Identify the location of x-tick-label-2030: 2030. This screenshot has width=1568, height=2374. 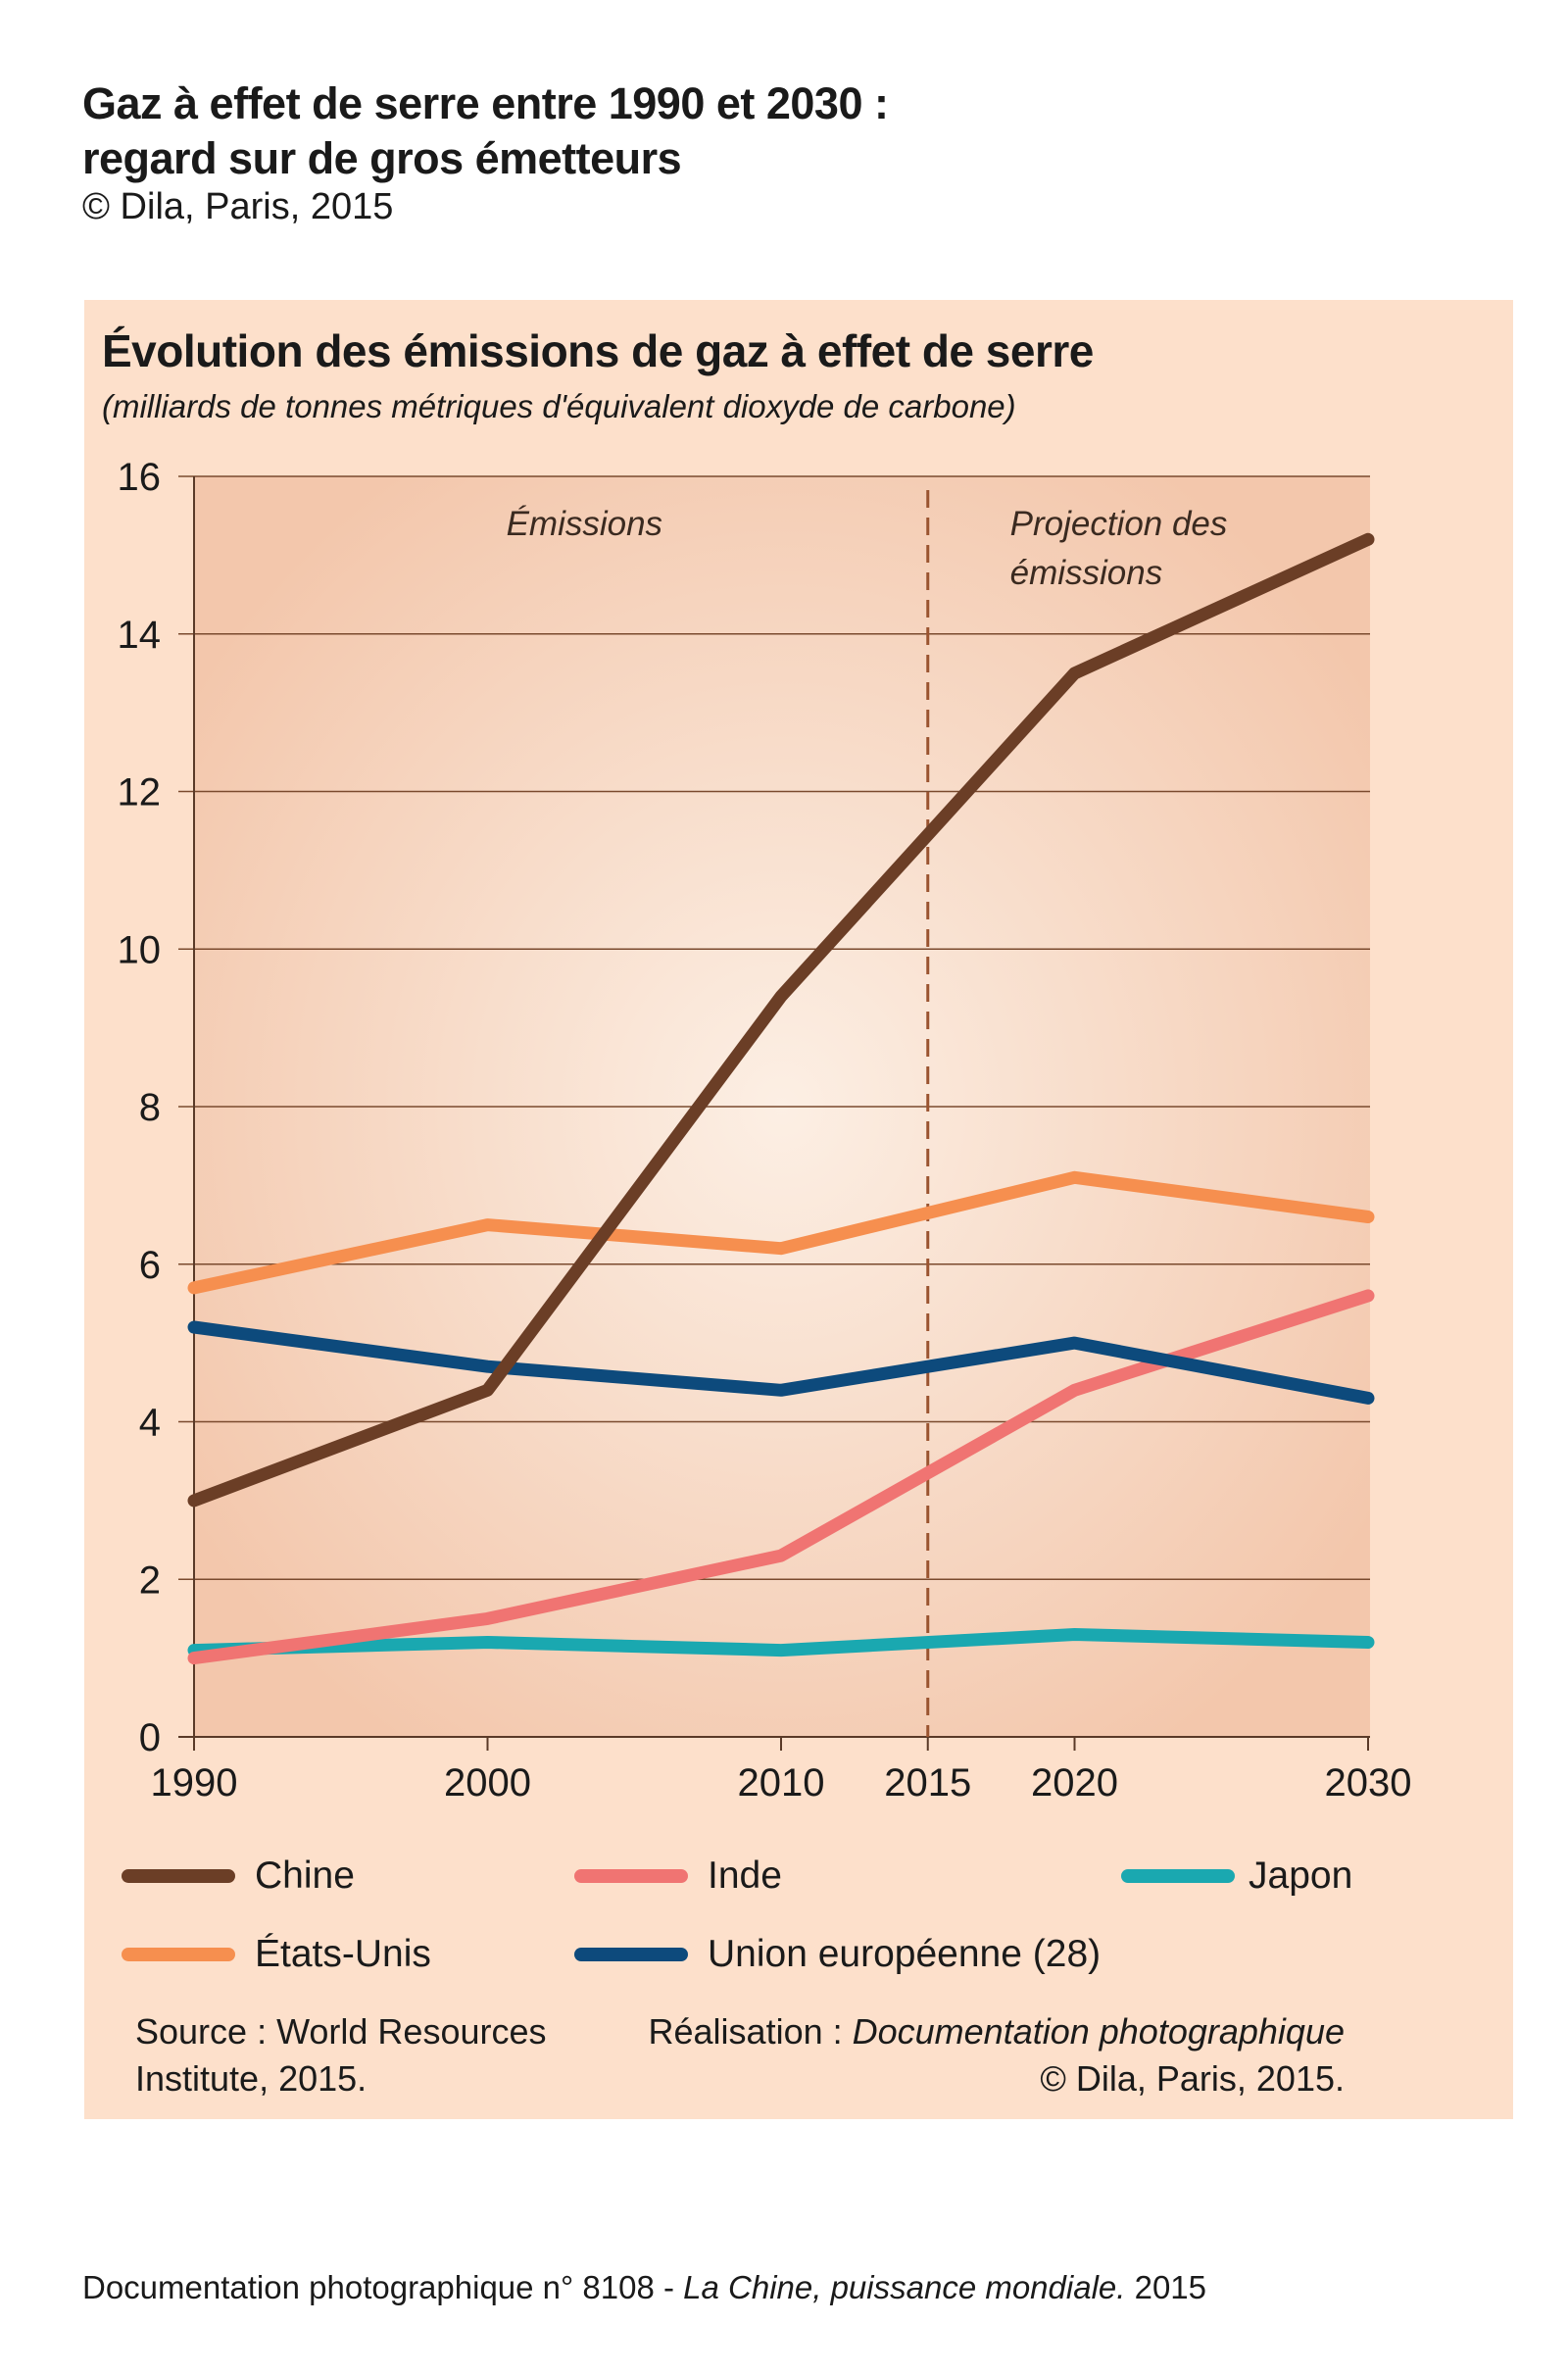
(1368, 1783).